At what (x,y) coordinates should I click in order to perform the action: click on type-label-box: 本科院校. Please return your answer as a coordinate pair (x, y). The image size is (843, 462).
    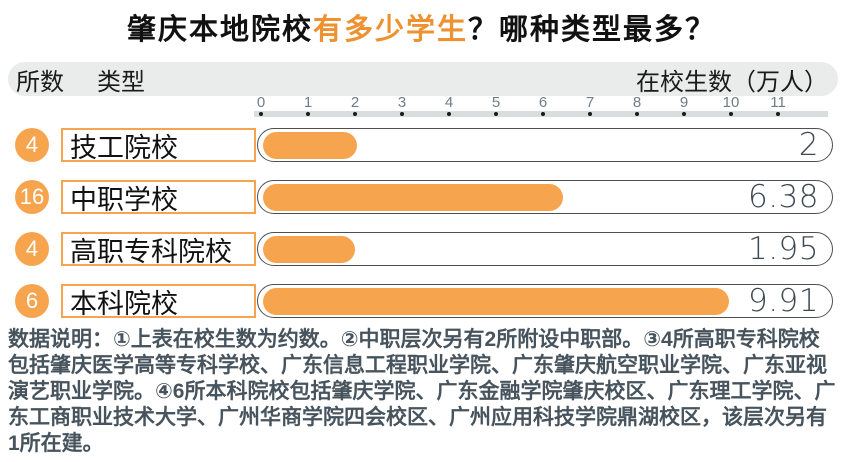
    Looking at the image, I should click on (158, 301).